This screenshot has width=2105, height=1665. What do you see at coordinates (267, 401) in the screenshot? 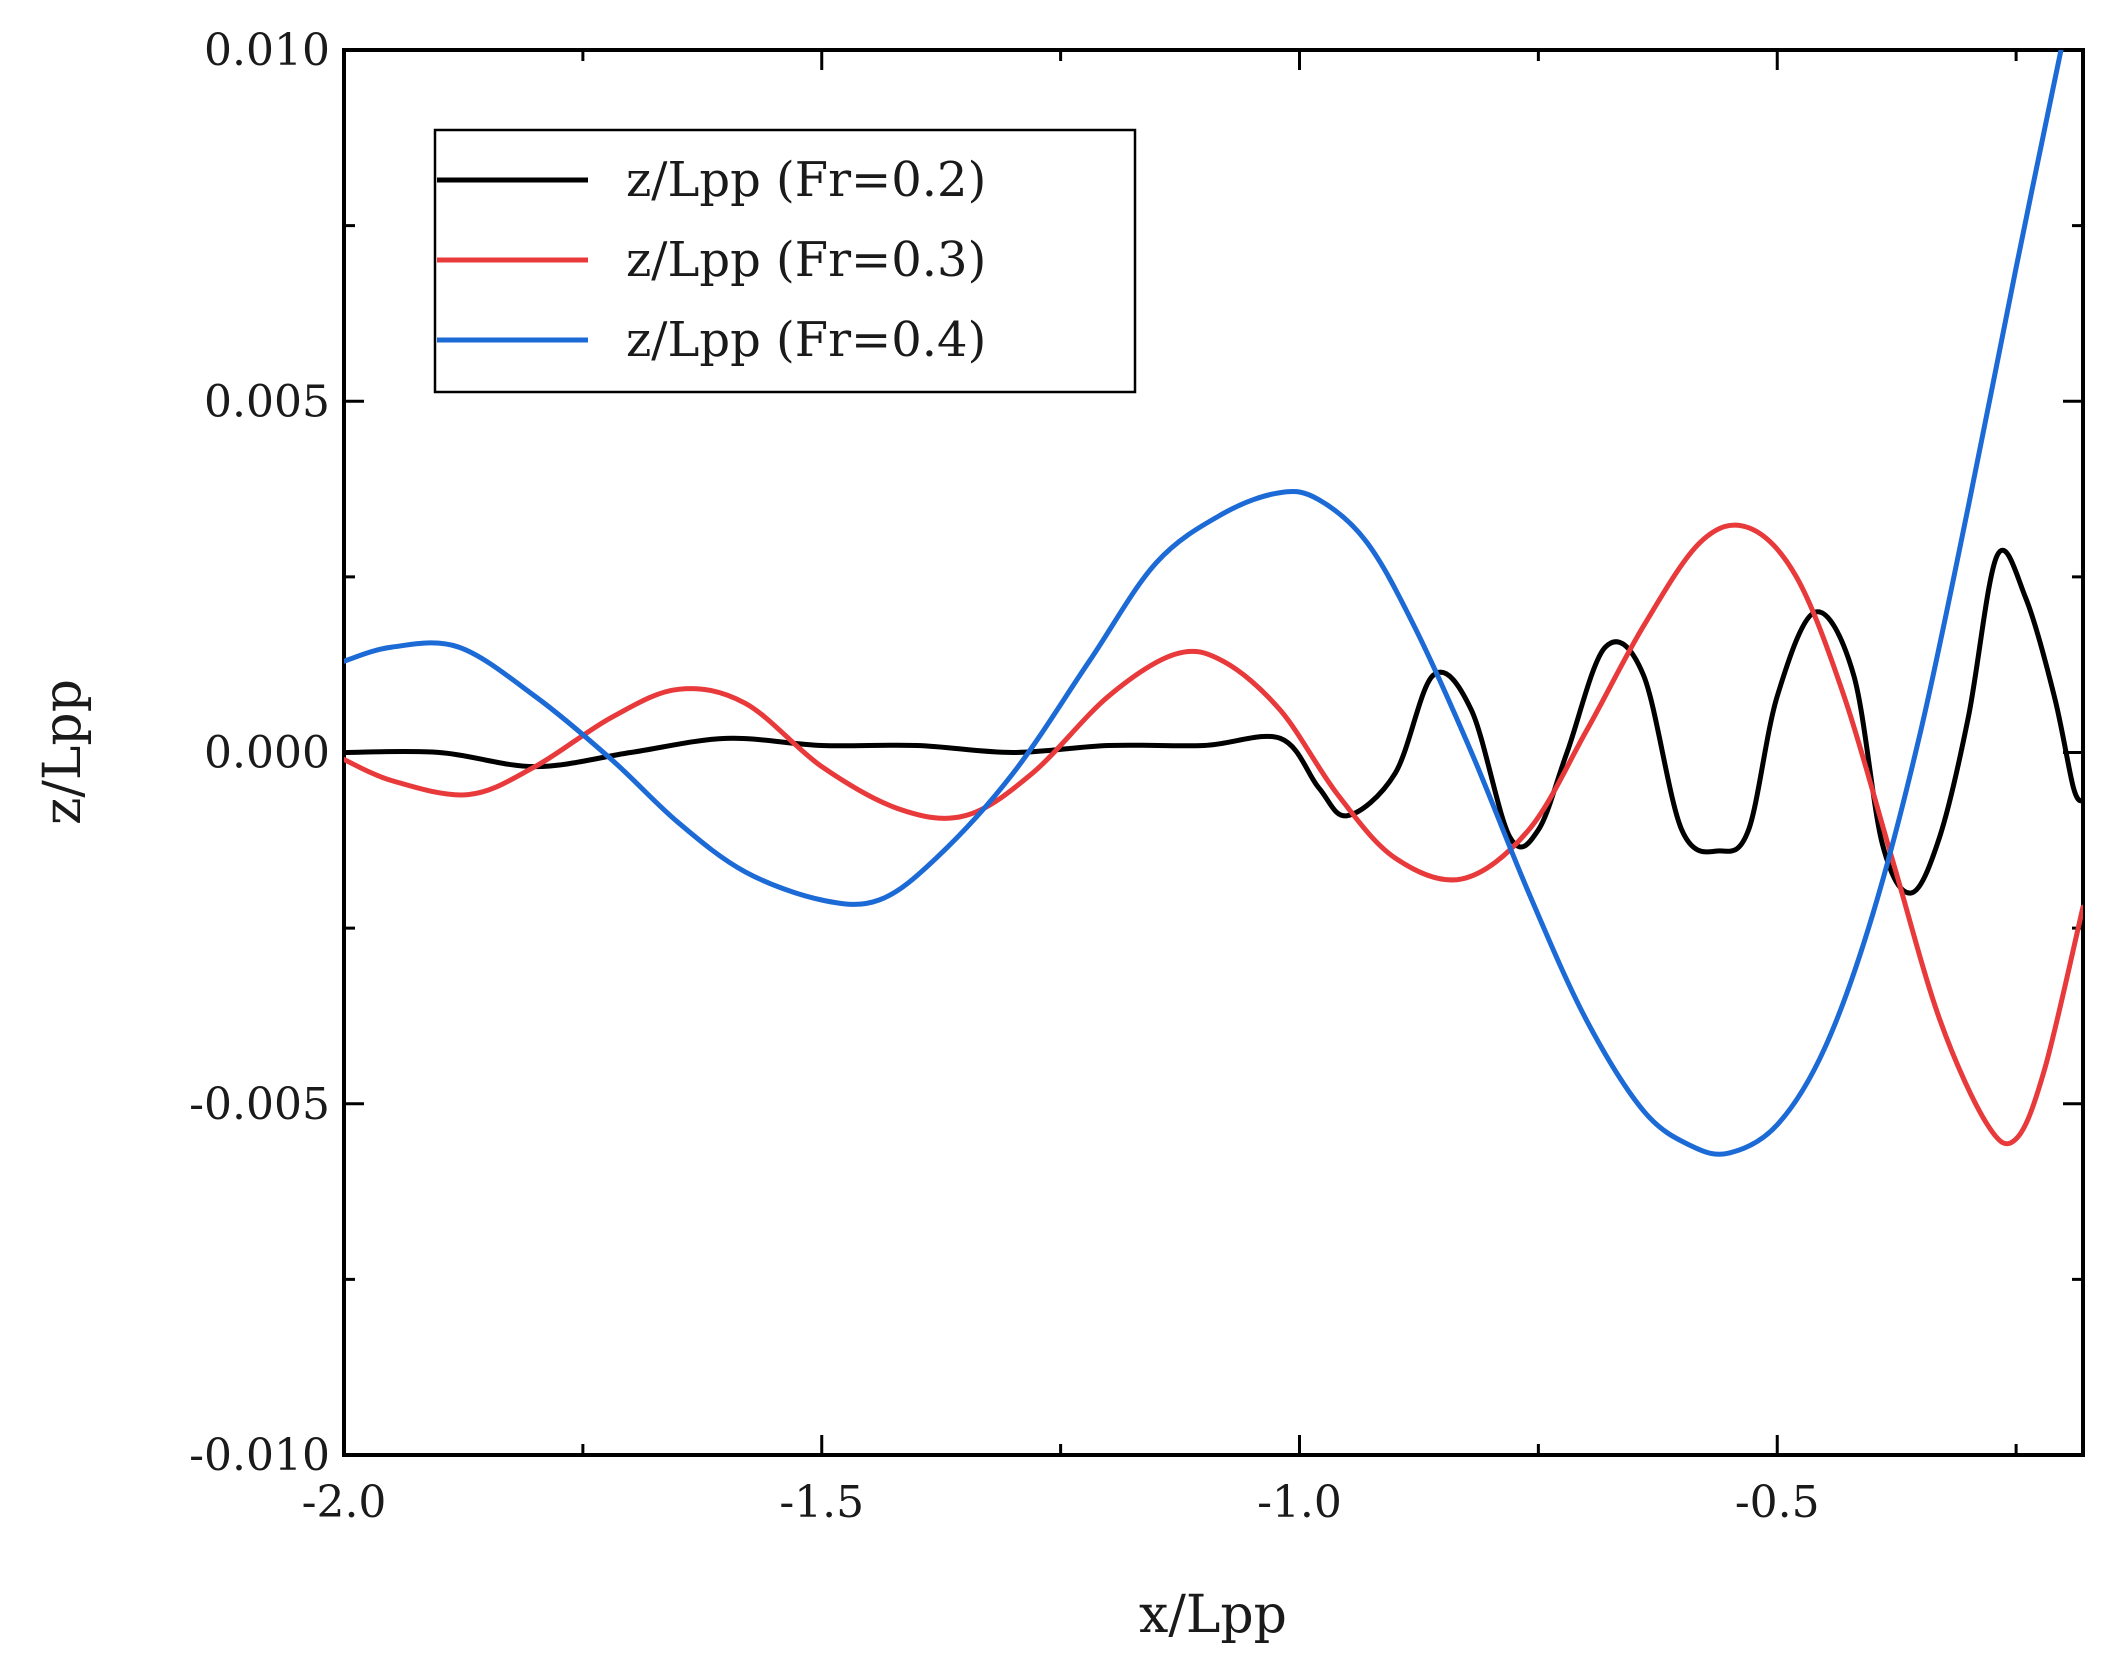
I see `y-tick-label: 0.005` at bounding box center [267, 401].